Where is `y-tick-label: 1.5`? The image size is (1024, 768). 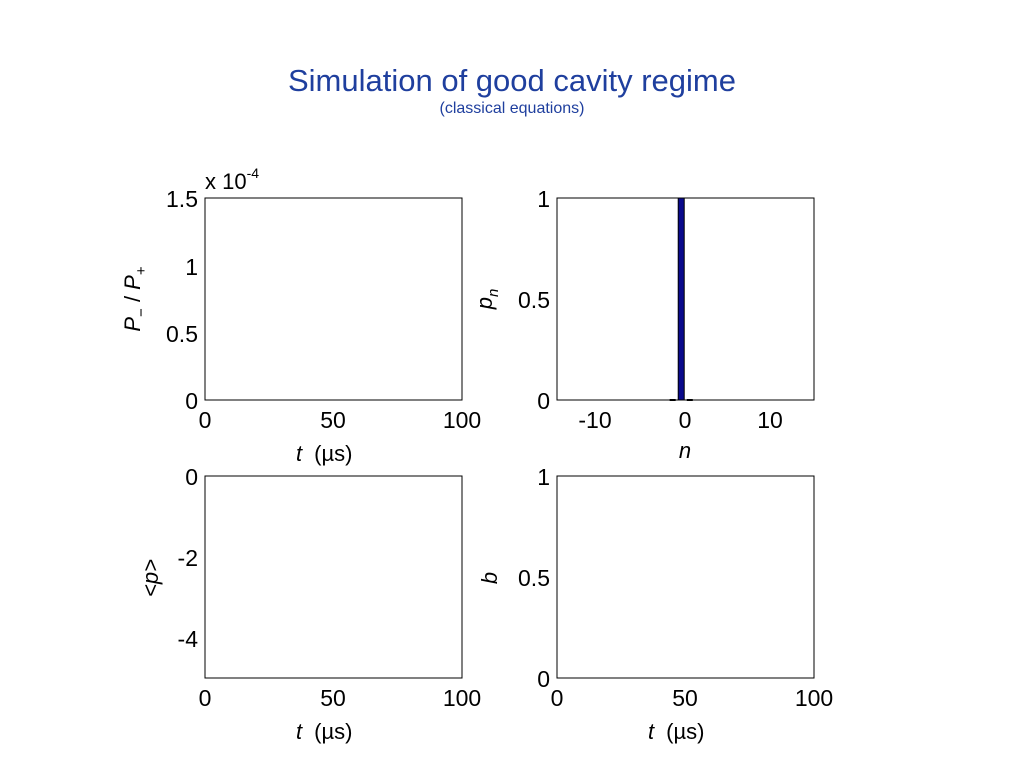 y-tick-label: 1.5 is located at coordinates (182, 199).